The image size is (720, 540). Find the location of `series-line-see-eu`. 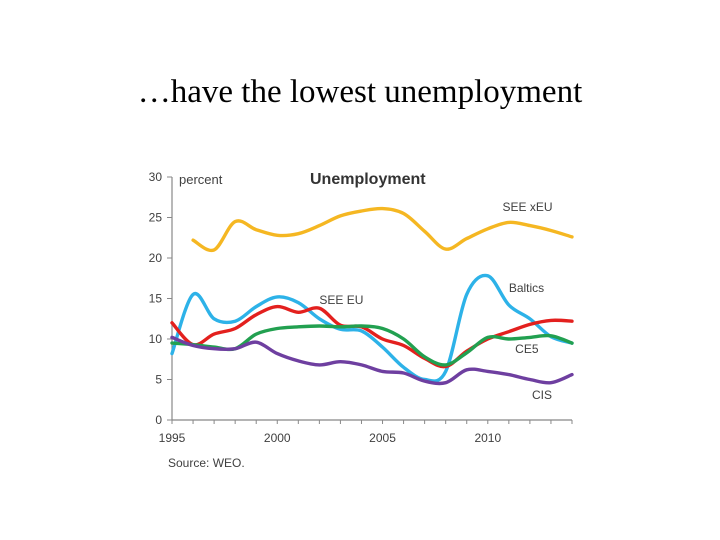

series-line-see-eu is located at coordinates (372, 336).